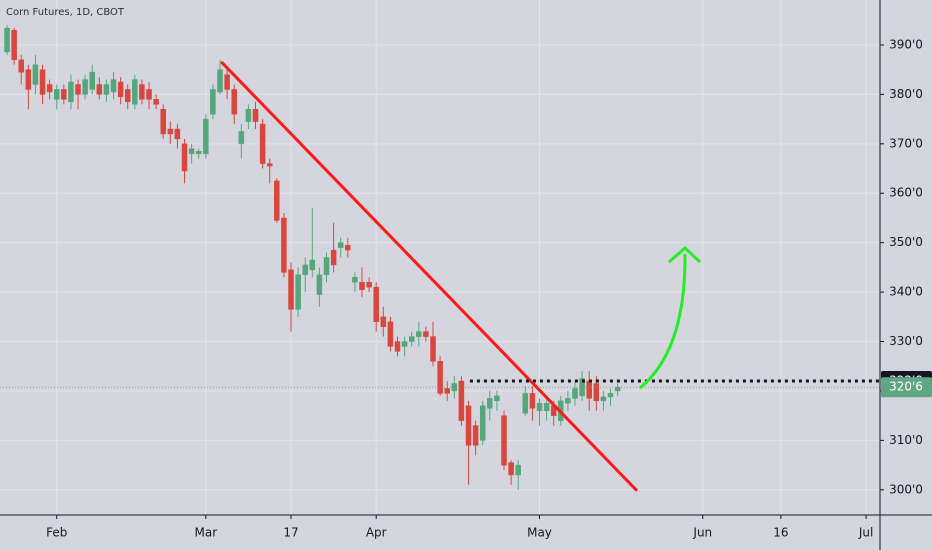 This screenshot has width=932, height=550. I want to click on x-tick-label: Jul, so click(865, 533).